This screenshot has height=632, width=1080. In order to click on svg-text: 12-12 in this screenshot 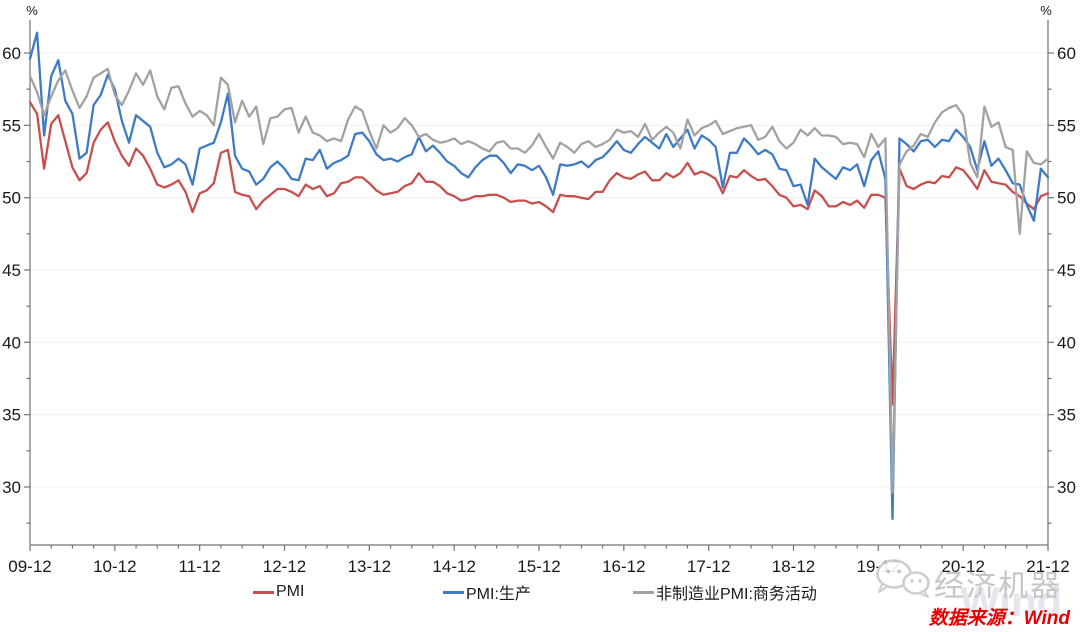, I will do `click(284, 566)`.